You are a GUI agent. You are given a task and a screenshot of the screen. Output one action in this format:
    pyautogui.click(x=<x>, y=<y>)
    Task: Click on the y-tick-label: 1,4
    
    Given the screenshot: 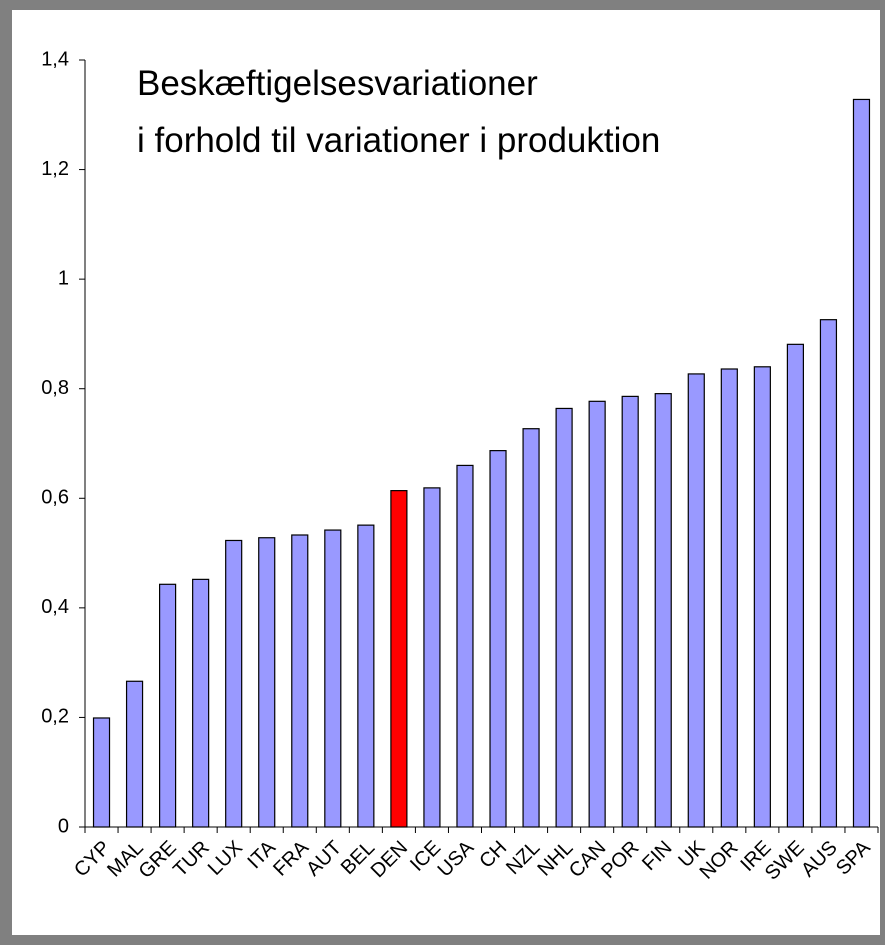 What is the action you would take?
    pyautogui.click(x=55, y=59)
    